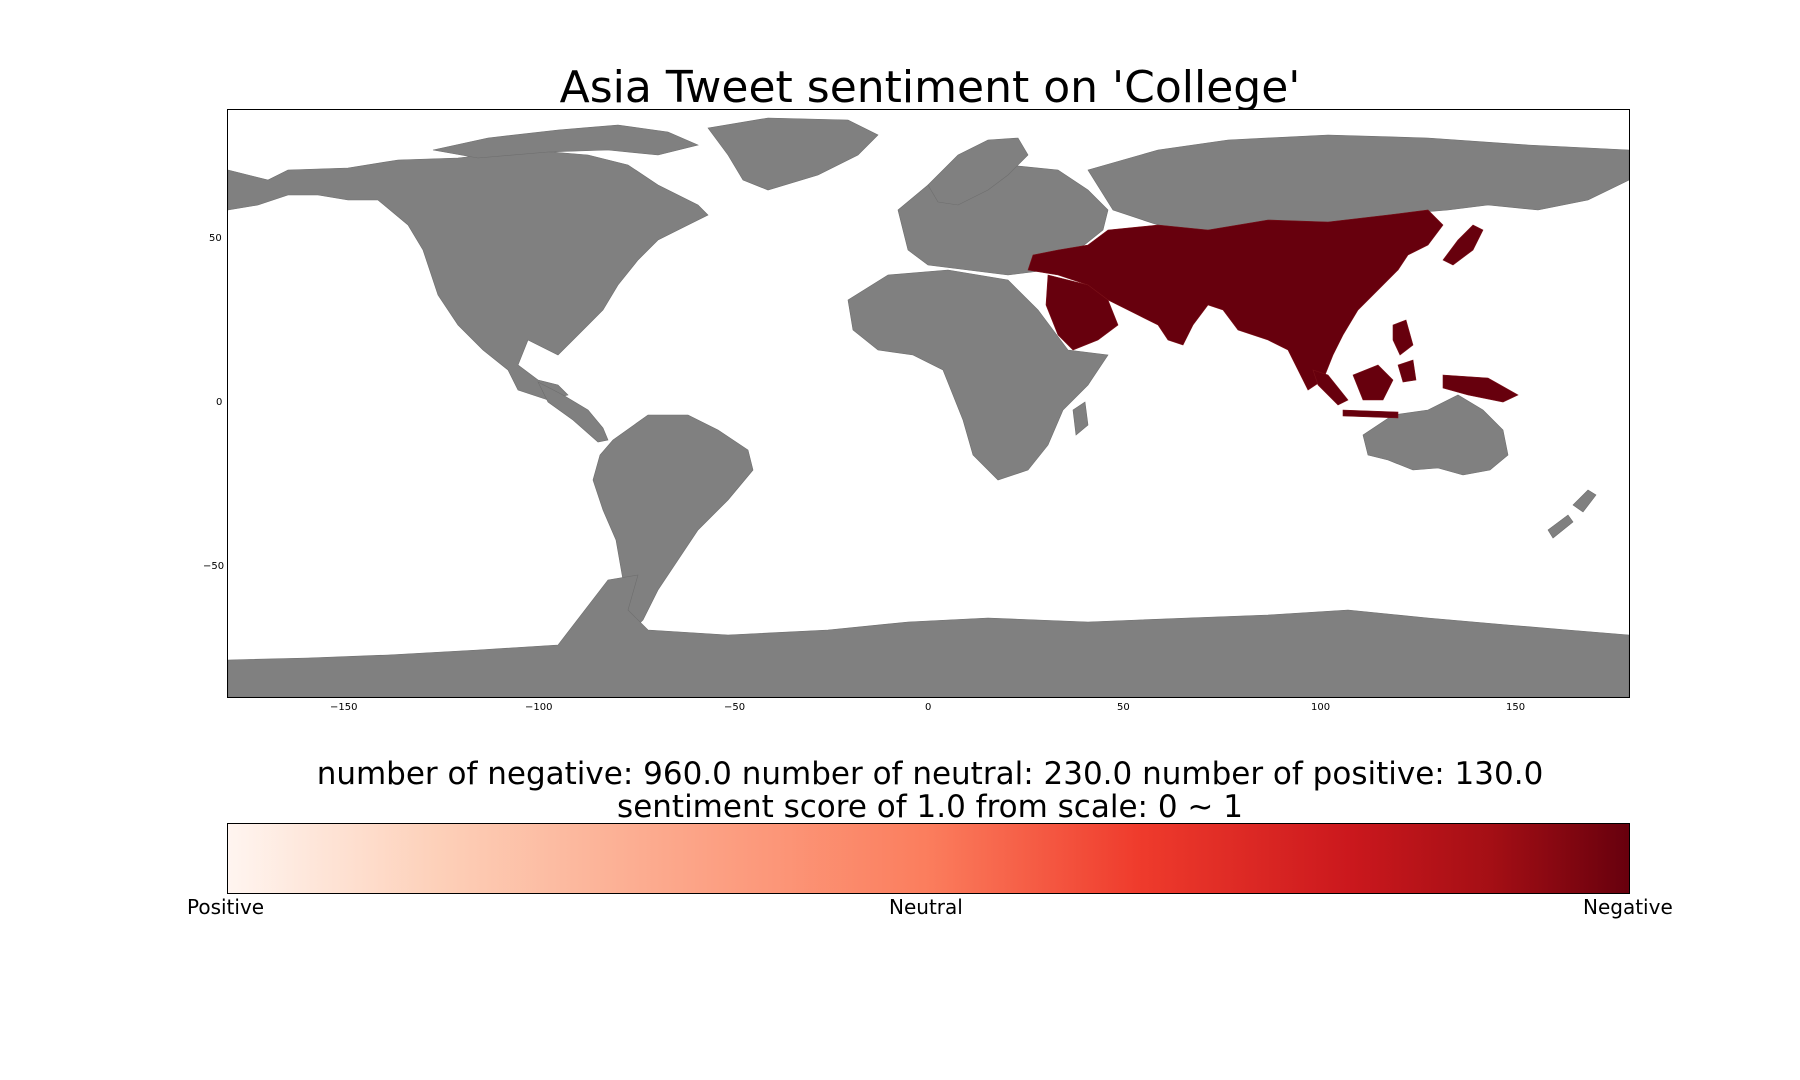 This screenshot has width=1800, height=1080. Describe the element at coordinates (539, 707) in the screenshot. I see `x-tick-label: −100` at that location.